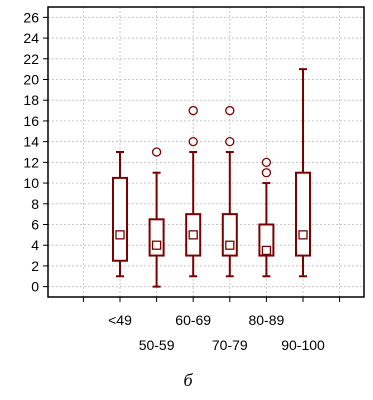 This screenshot has width=373, height=400. Describe the element at coordinates (35, 225) in the screenshot. I see `y-tick-label-3: 6` at that location.